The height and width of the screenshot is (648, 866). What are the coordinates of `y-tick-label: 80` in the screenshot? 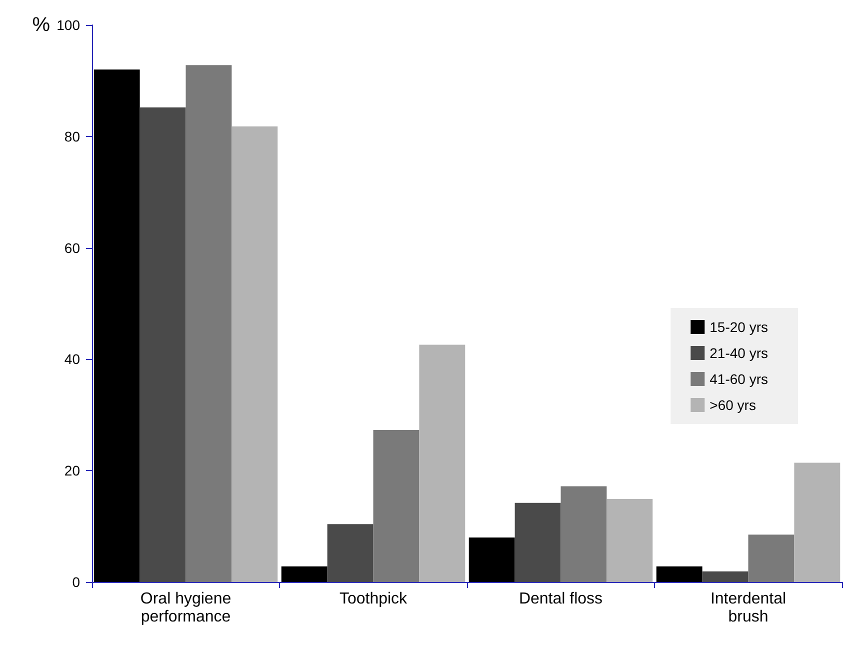 It's located at (72, 136).